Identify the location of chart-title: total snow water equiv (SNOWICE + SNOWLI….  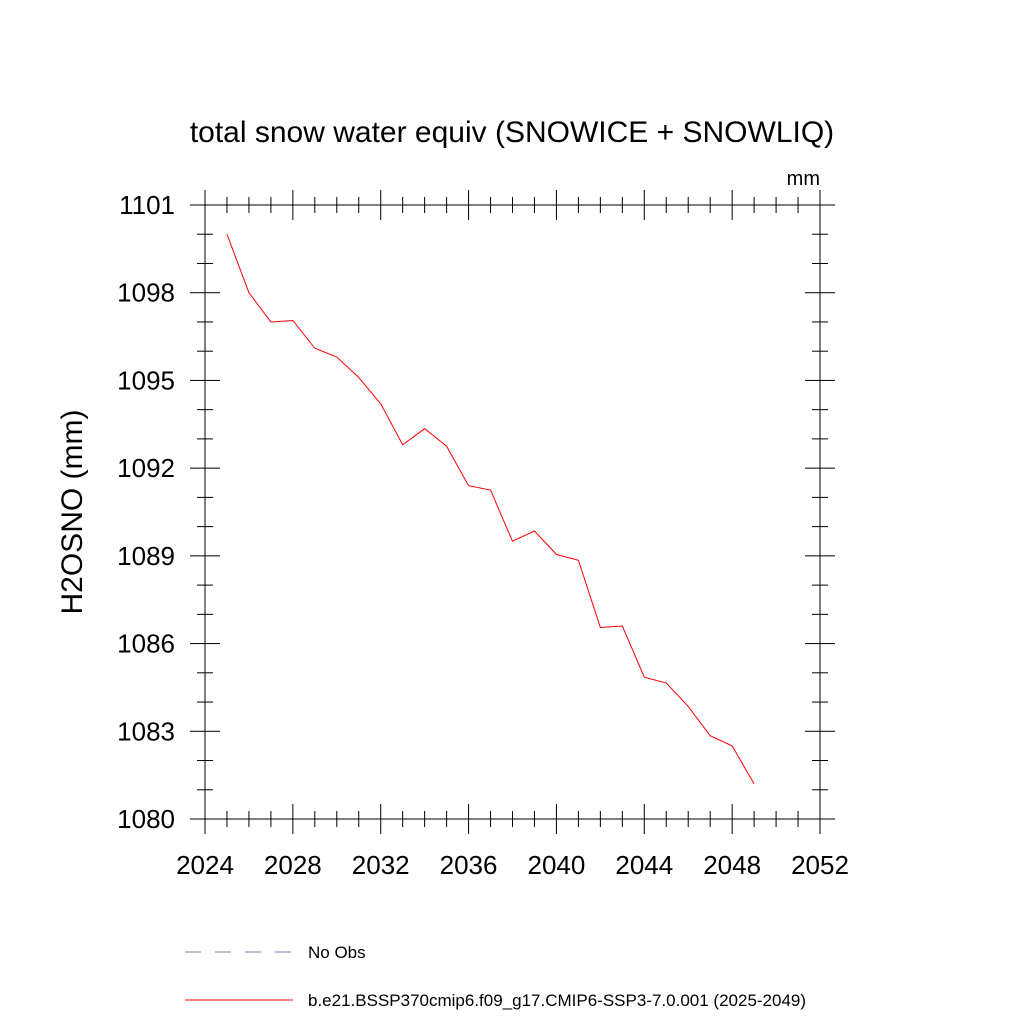
(512, 132).